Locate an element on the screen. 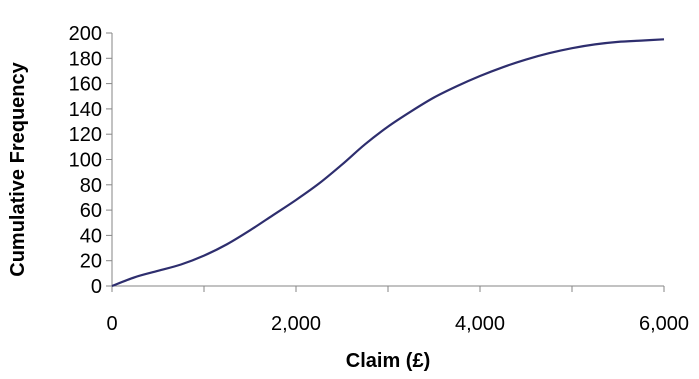 The width and height of the screenshot is (699, 379). y-tick-label: 100 is located at coordinates (85, 161).